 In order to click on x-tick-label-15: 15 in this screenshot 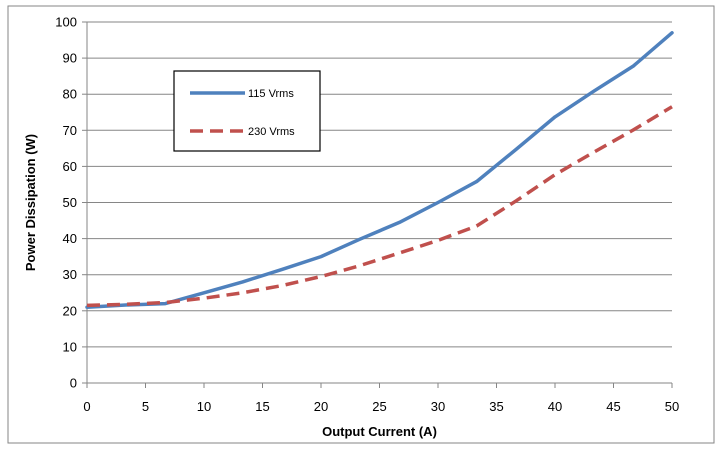, I will do `click(262, 406)`.